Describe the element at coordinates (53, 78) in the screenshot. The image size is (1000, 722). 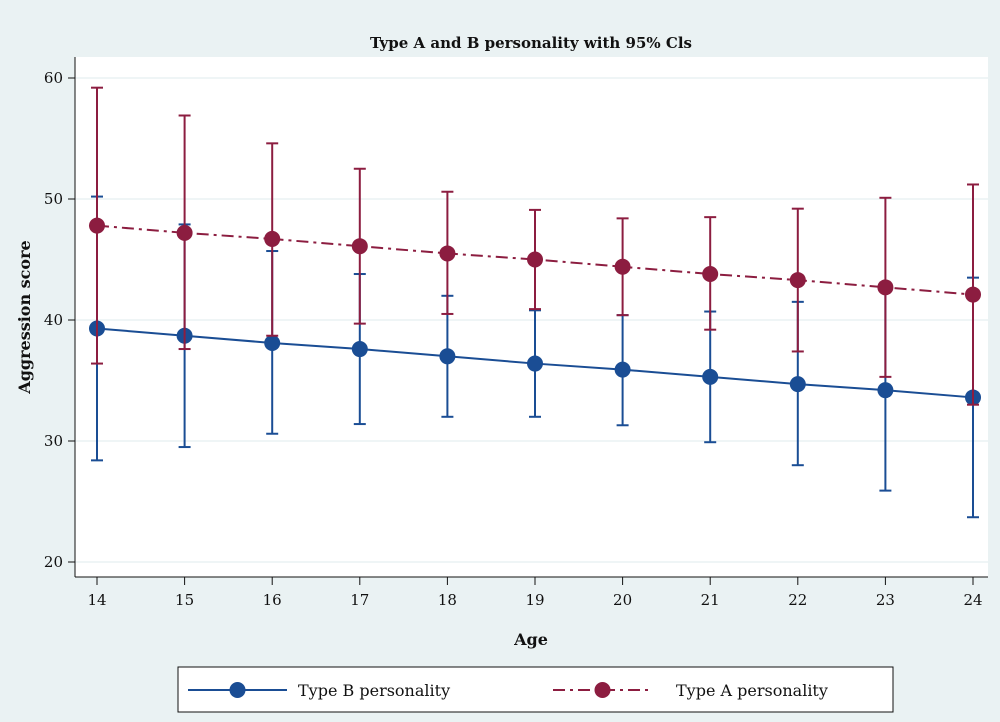
I see `y-tick-label: 60` at that location.